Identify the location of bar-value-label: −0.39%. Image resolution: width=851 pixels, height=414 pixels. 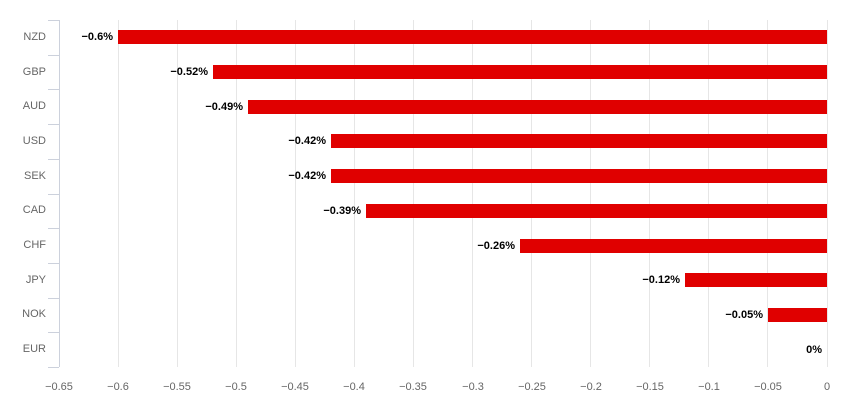
(342, 211).